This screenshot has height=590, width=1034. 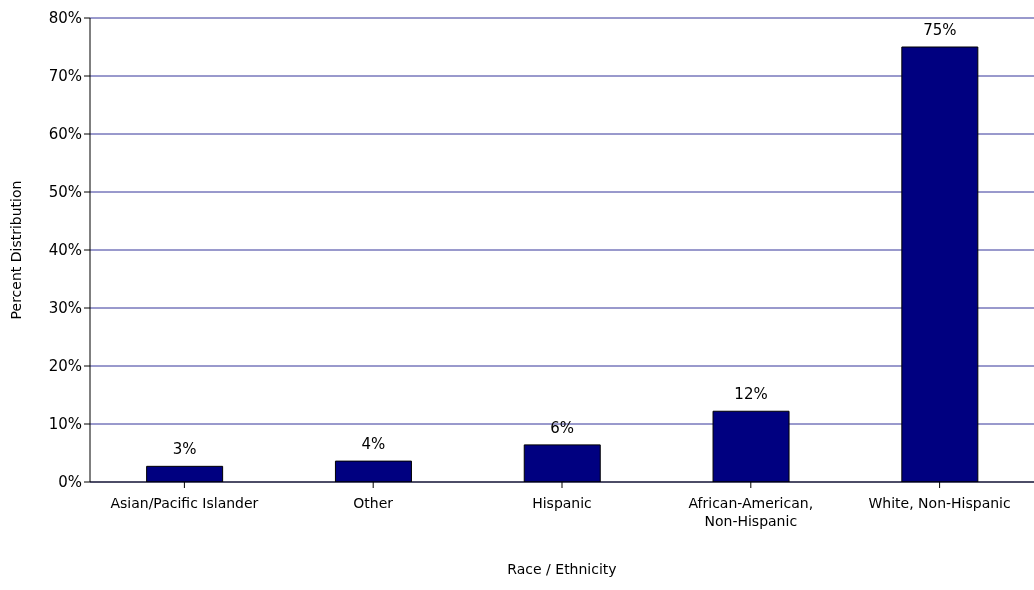 What do you see at coordinates (65, 134) in the screenshot?
I see `y-tick-label: 60%` at bounding box center [65, 134].